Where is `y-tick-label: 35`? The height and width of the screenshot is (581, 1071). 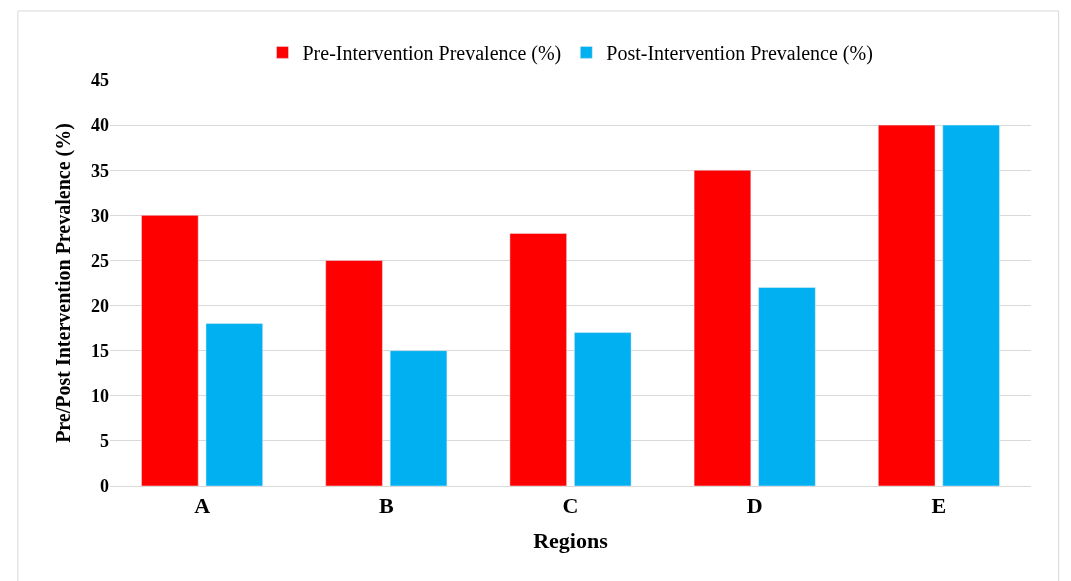
y-tick-label: 35 is located at coordinates (100, 170).